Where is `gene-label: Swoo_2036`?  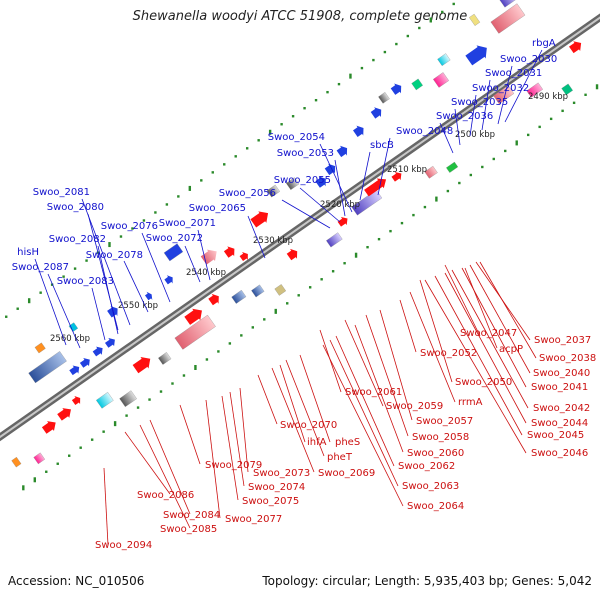 gene-label: Swoo_2036 is located at coordinates (464, 116).